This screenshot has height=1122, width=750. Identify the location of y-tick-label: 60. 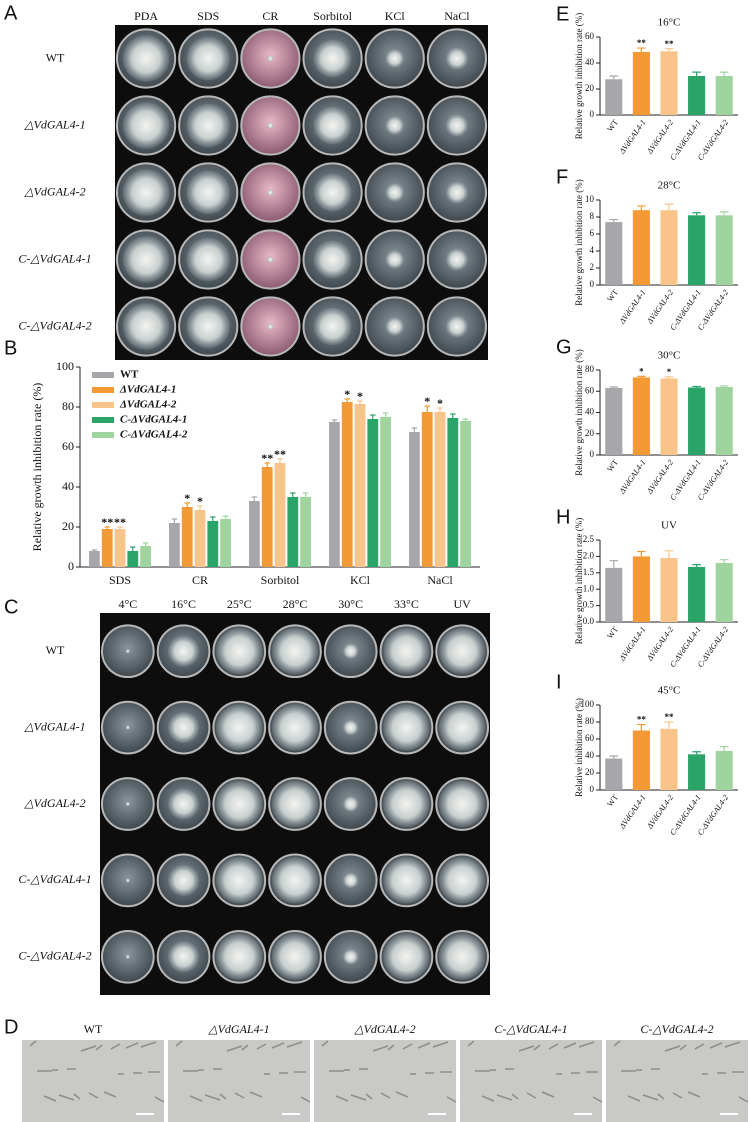
(590, 738).